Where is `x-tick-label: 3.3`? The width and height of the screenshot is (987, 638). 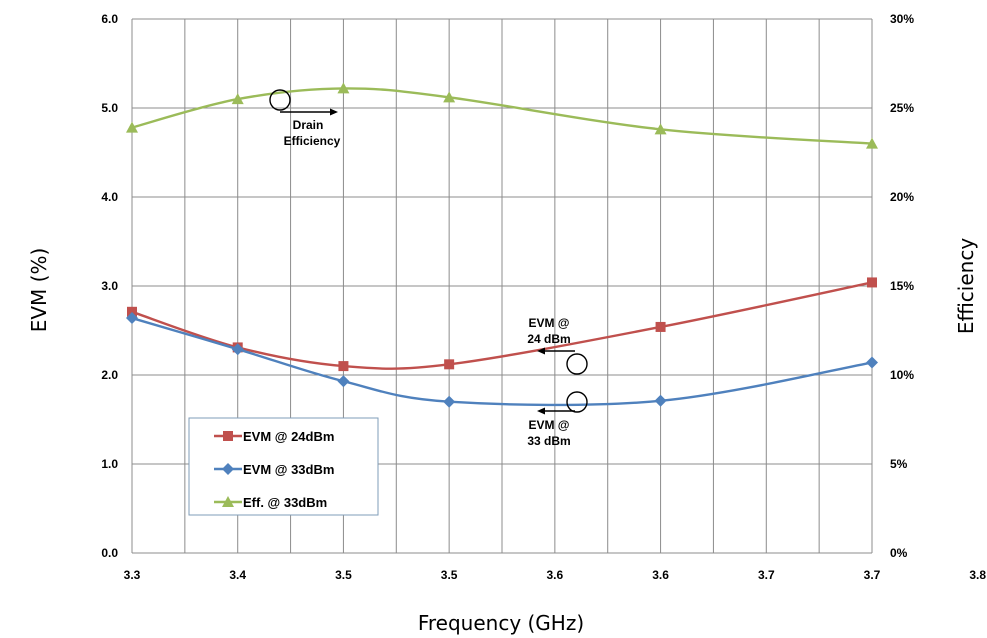
x-tick-label: 3.3 is located at coordinates (132, 575).